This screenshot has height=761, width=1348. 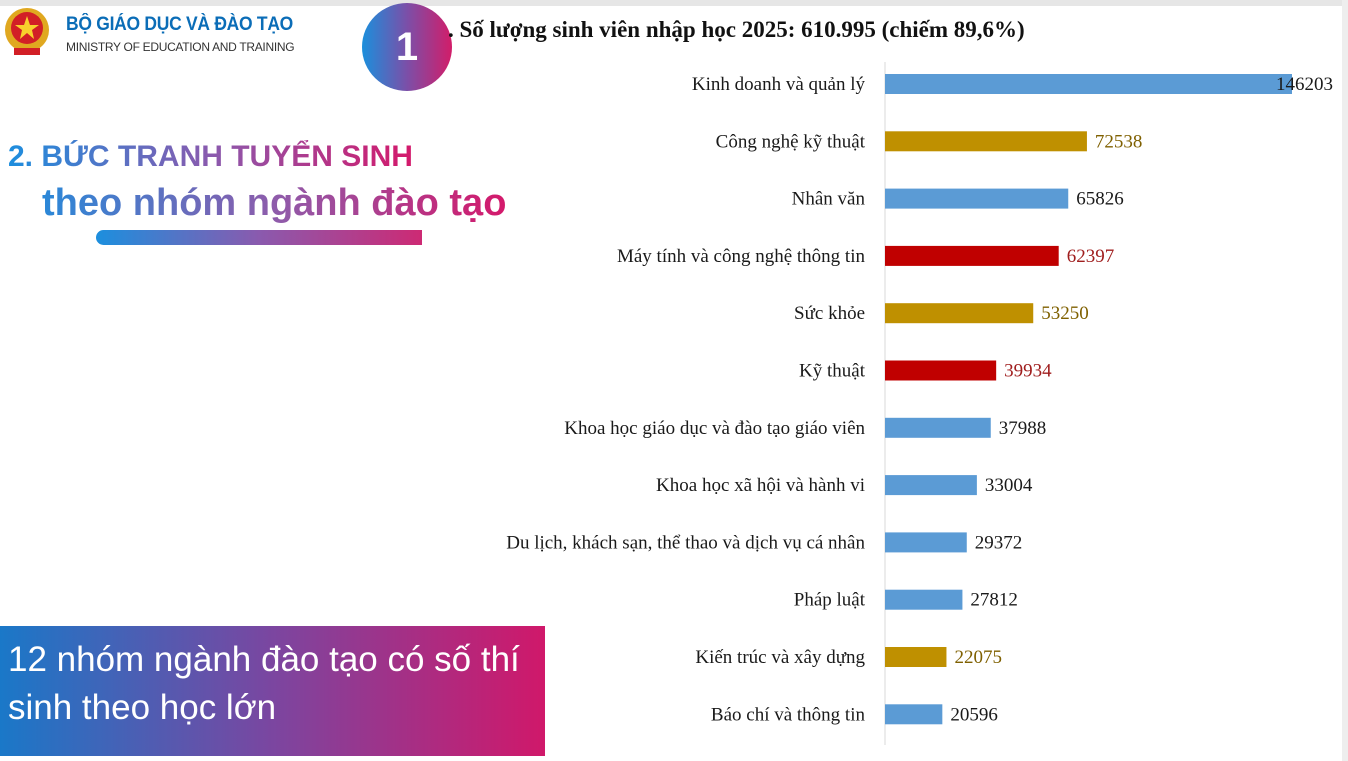 I want to click on data-label: 62397, so click(x=1091, y=256).